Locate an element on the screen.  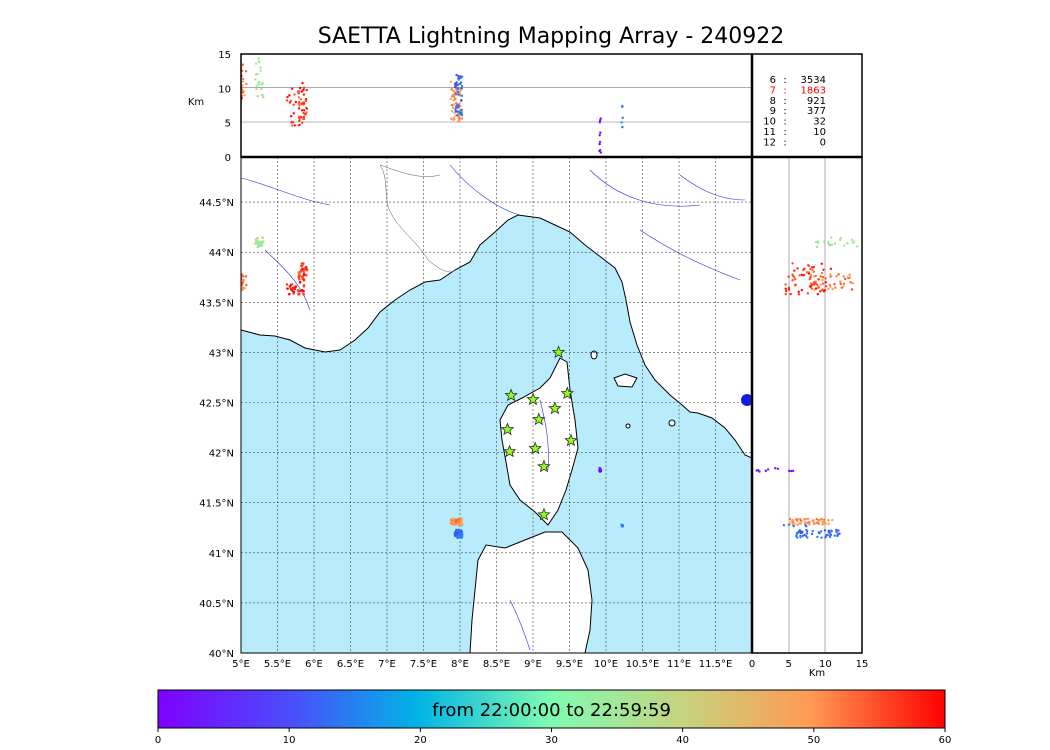
side-tick-label: 10 is located at coordinates (825, 664).